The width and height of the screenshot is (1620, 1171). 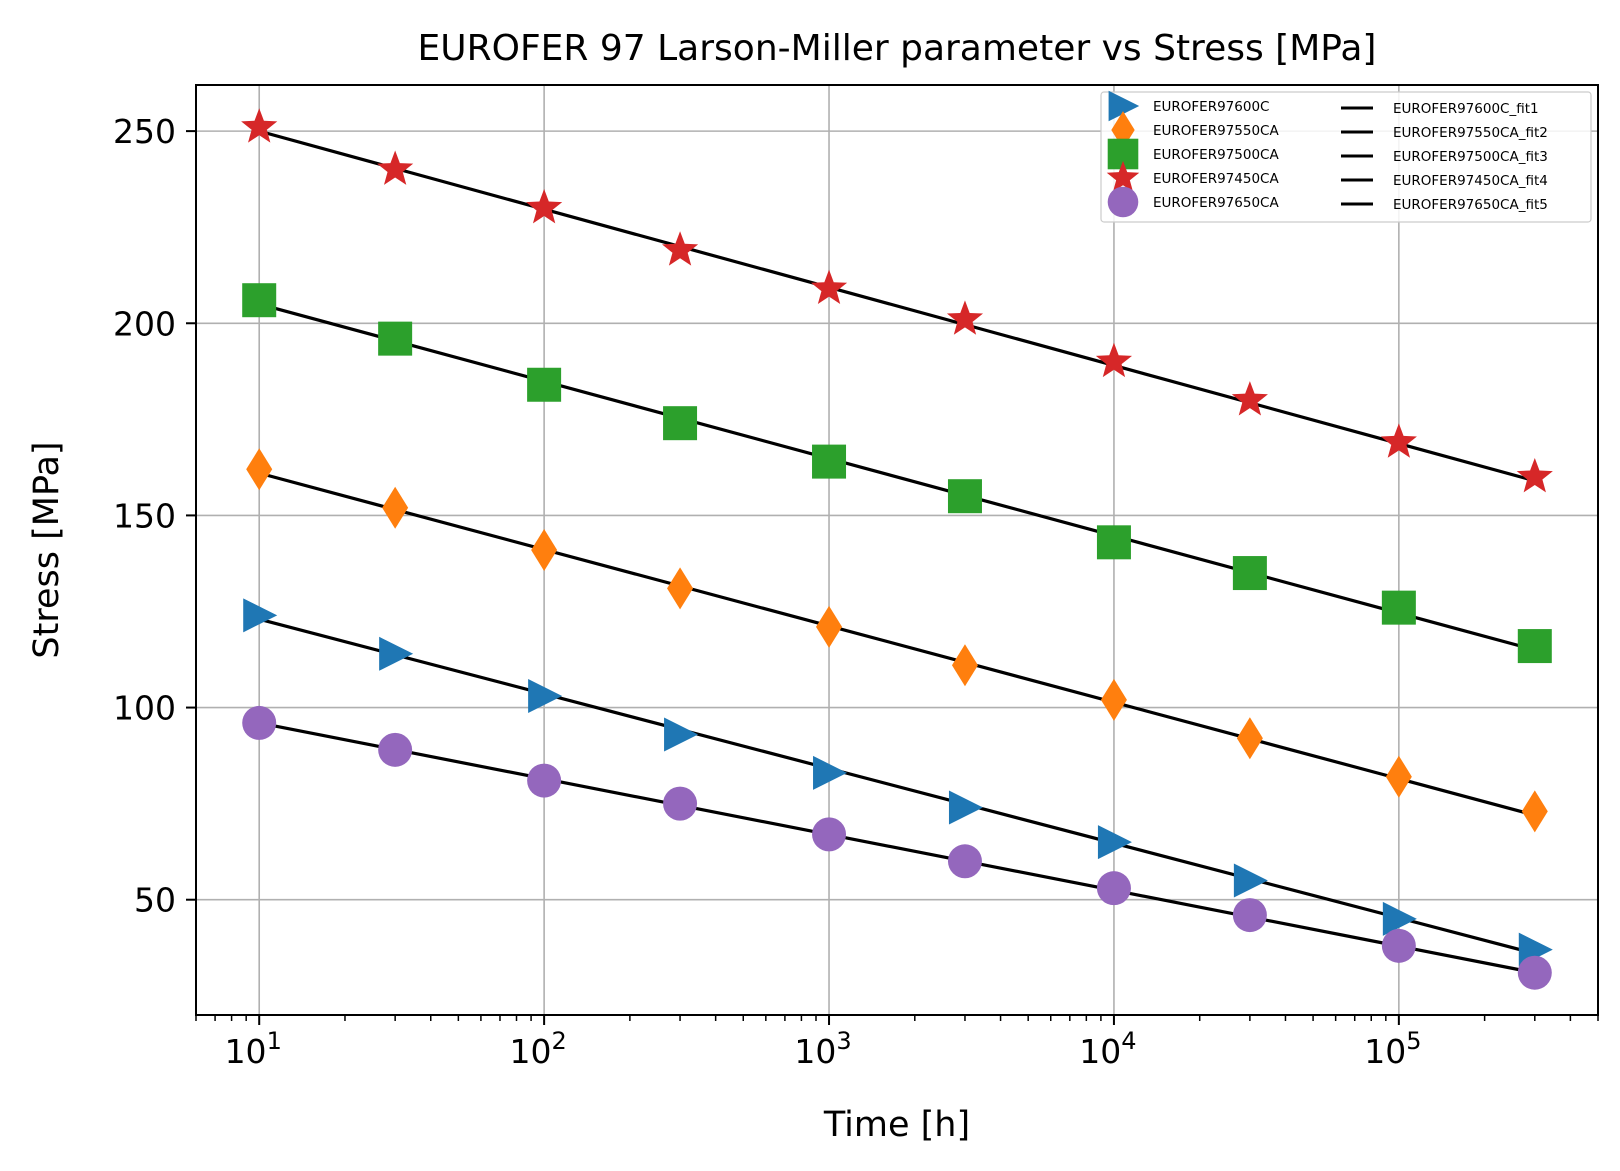 What do you see at coordinates (144, 131) in the screenshot?
I see `y-tick-label: 250` at bounding box center [144, 131].